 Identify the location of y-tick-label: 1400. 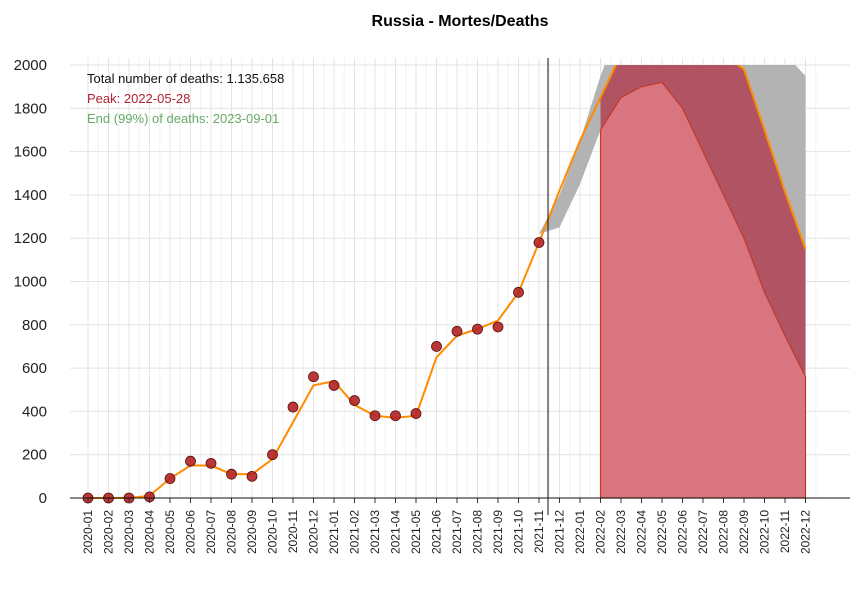
(30, 195).